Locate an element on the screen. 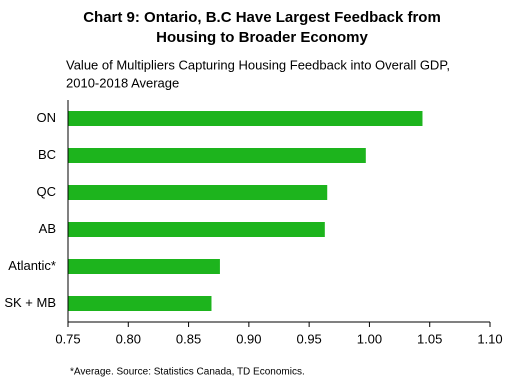 This screenshot has height=384, width=515. x-tick-label: 0.80 is located at coordinates (128, 338).